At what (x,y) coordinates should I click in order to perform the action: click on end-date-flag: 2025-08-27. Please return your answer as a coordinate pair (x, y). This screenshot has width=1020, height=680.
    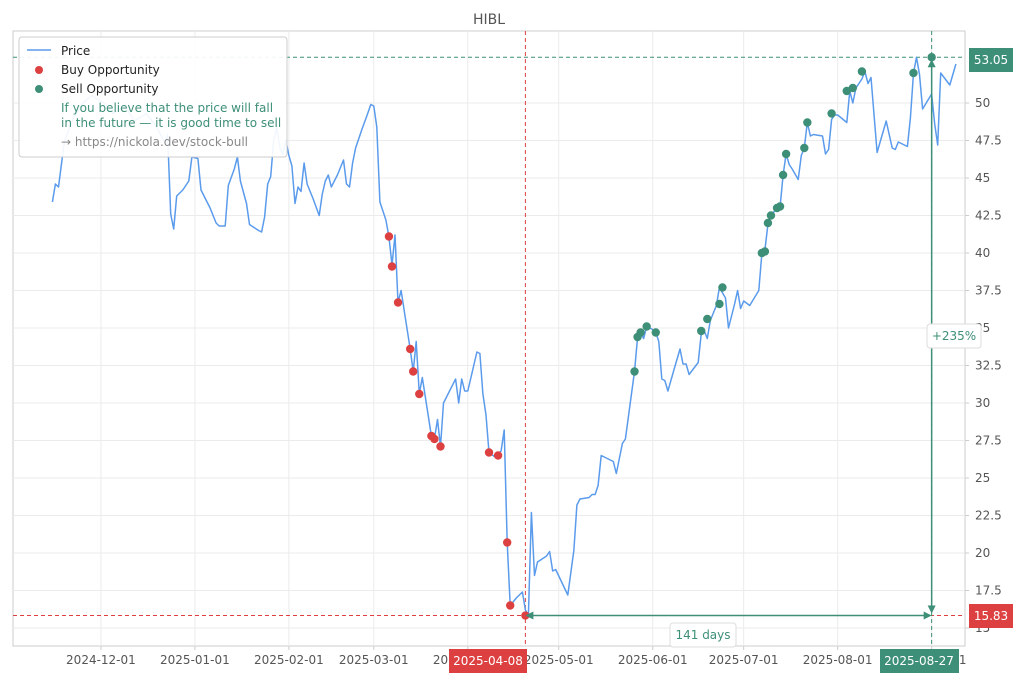
    Looking at the image, I should click on (919, 661).